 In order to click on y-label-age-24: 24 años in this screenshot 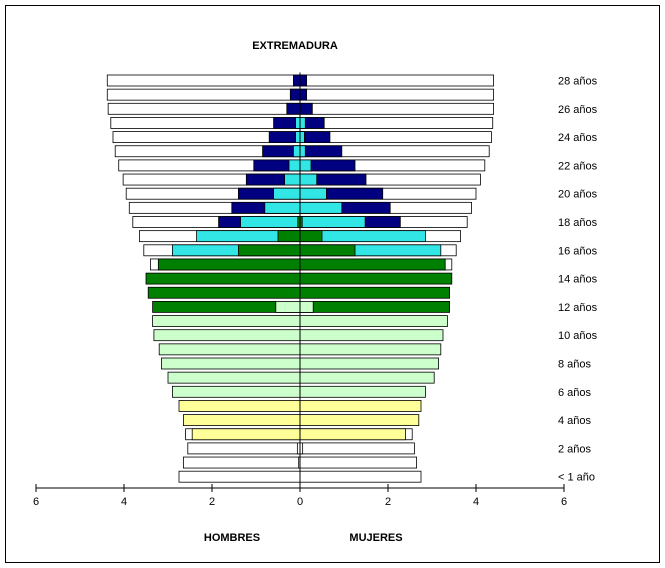, I will do `click(578, 138)`.